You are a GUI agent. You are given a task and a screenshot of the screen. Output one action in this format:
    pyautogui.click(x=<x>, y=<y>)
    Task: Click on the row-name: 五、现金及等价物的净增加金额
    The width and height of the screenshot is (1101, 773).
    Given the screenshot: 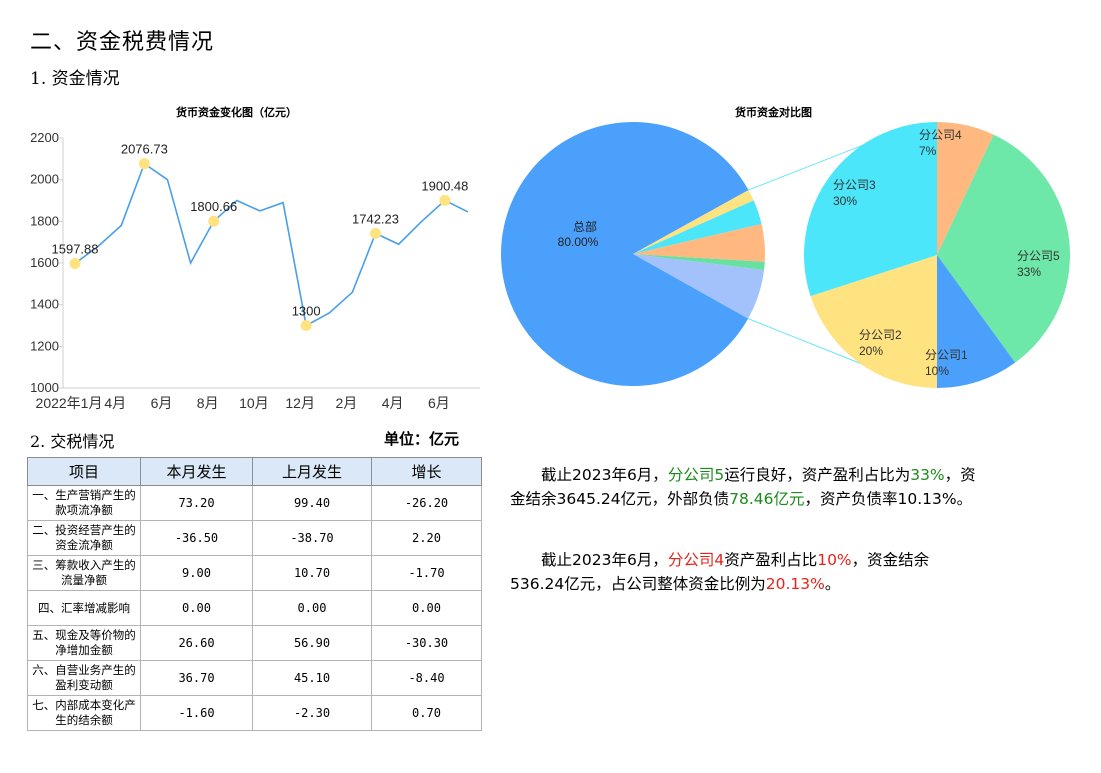 What is the action you would take?
    pyautogui.click(x=84, y=643)
    